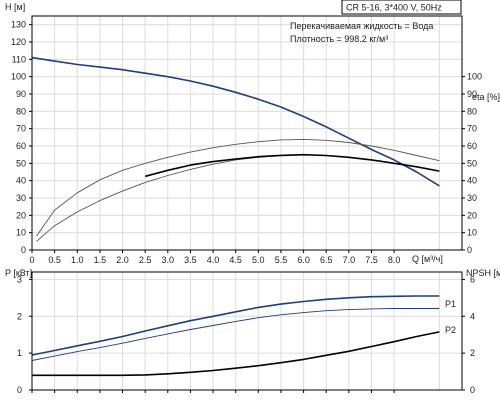 This screenshot has height=405, width=500. What do you see at coordinates (486, 97) in the screenshot?
I see `top-ylabel-right: eta [%]` at bounding box center [486, 97].